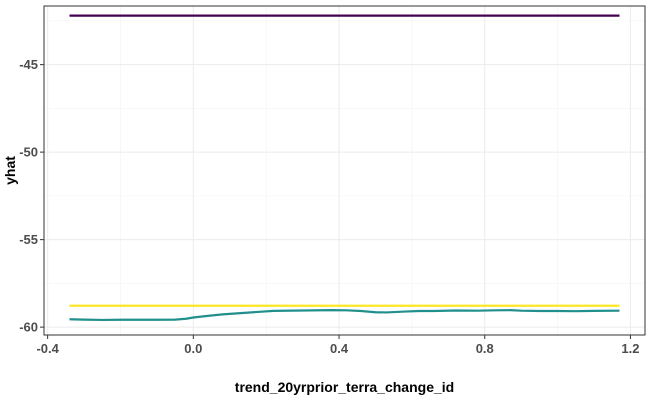 The width and height of the screenshot is (650, 400). Describe the element at coordinates (28, 64) in the screenshot. I see `y-tick-label: -45` at that location.